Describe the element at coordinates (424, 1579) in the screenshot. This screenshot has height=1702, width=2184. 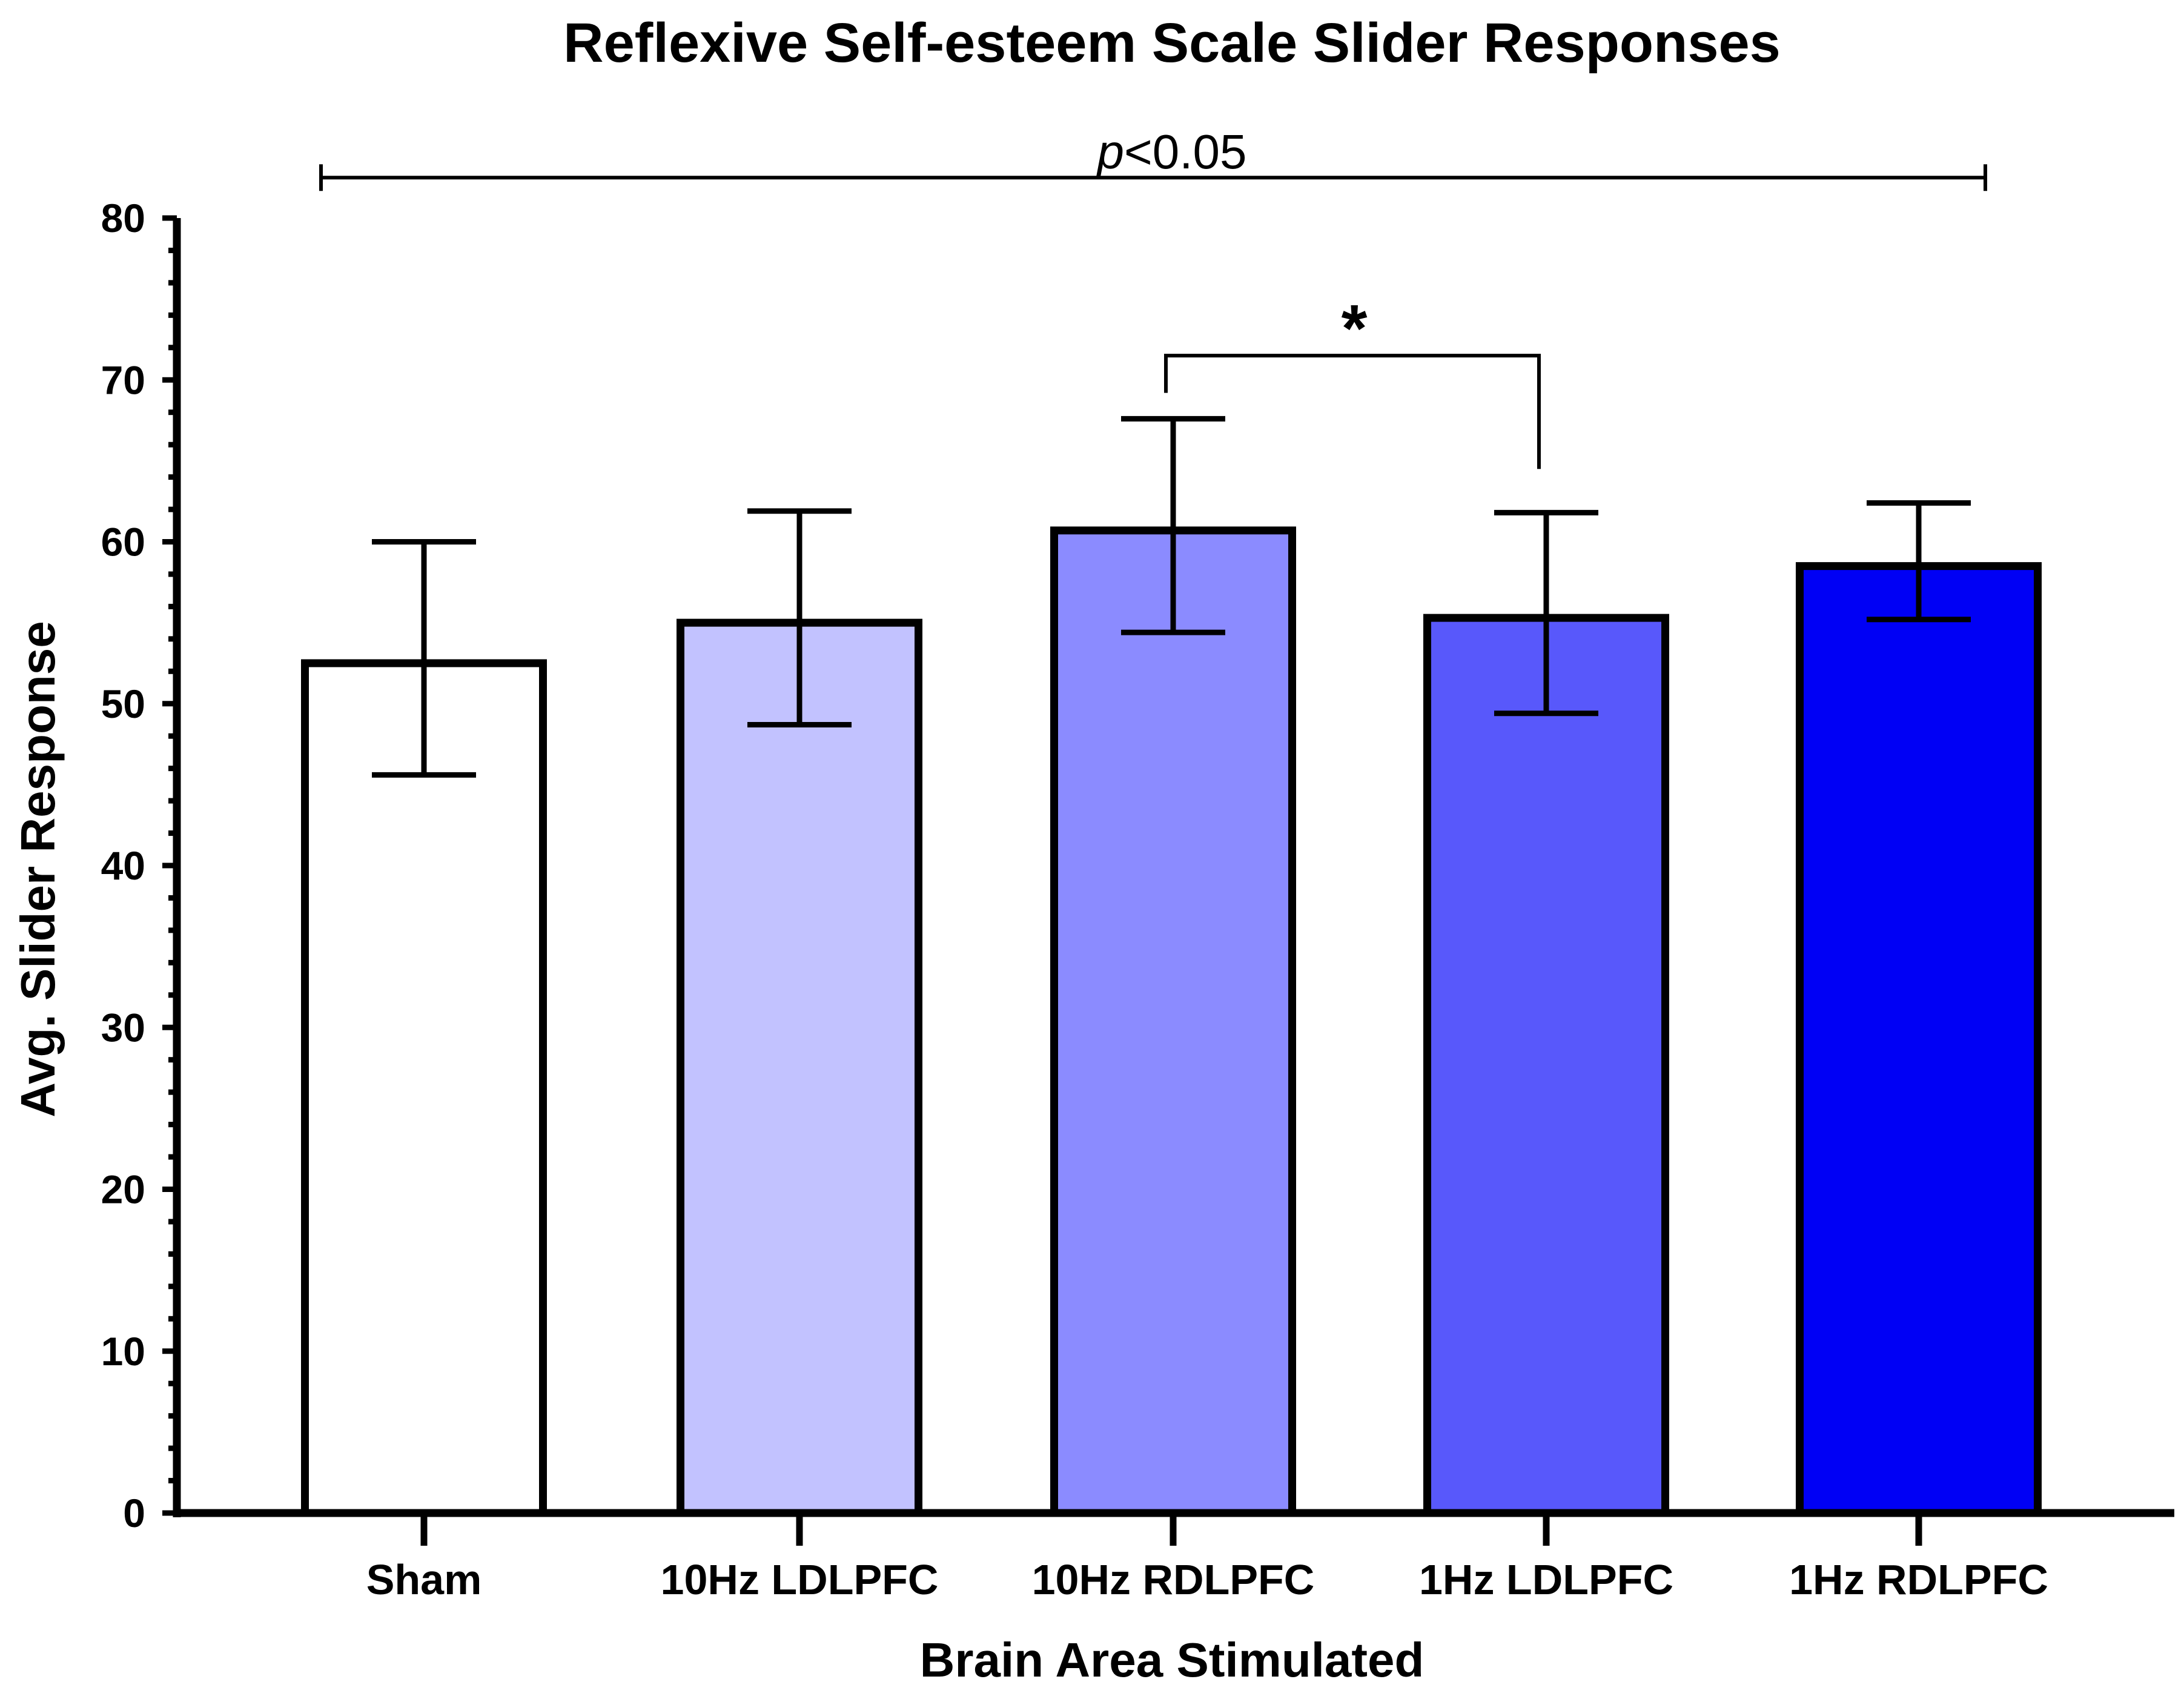
I see `x-category-label: Sham` at that location.